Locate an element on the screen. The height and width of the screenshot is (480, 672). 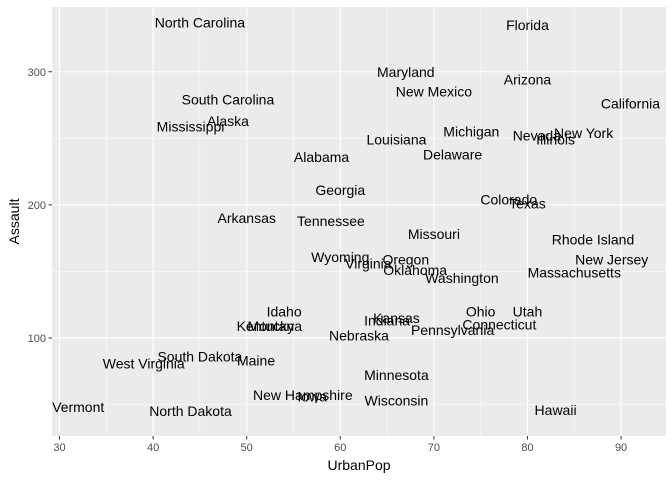
point-label: Illinois is located at coordinates (555, 140).